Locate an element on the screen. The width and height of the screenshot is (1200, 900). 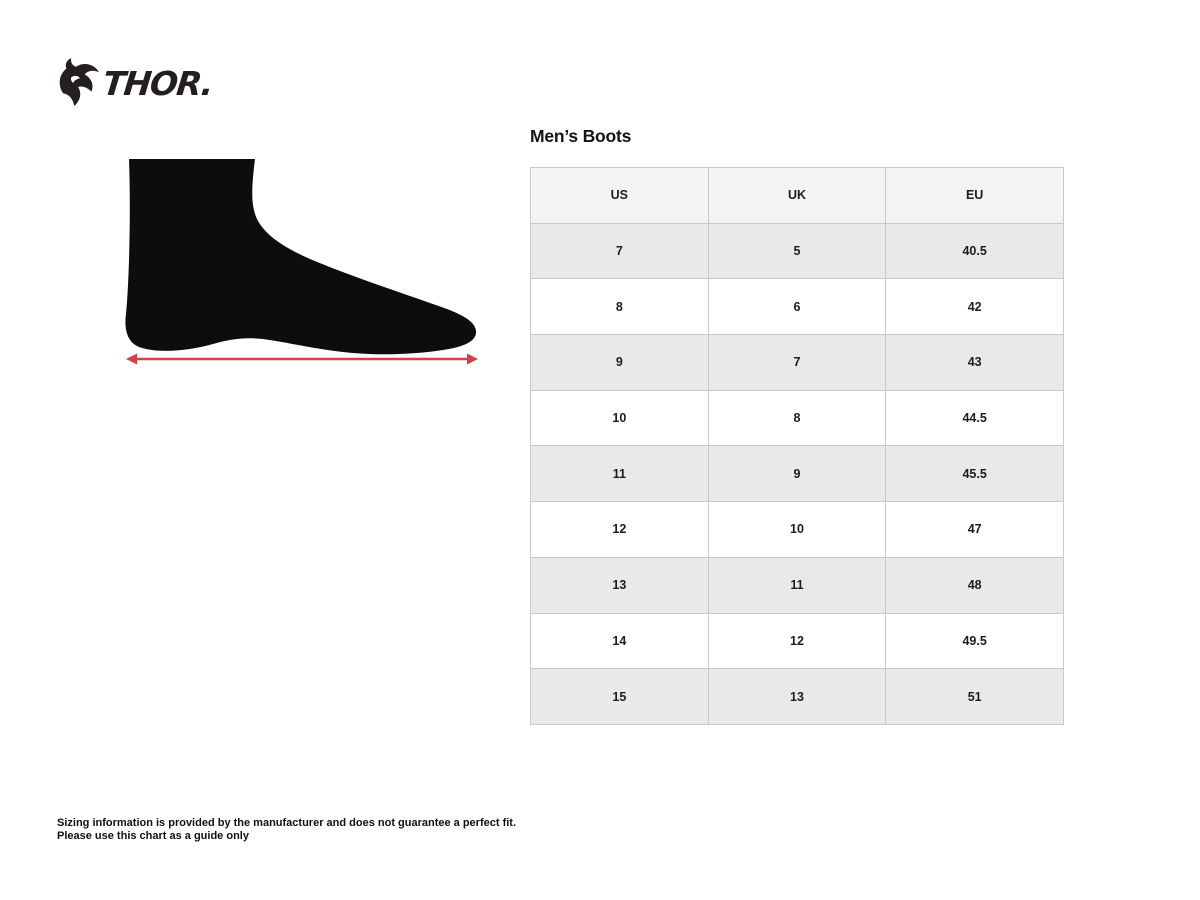
cell-uk: 13 is located at coordinates (797, 696).